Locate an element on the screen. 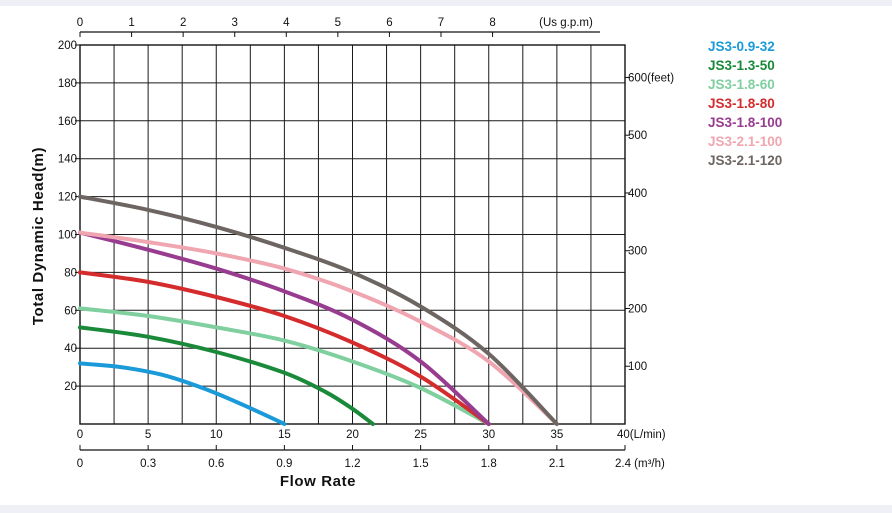 The height and width of the screenshot is (513, 892). top-tick-label: 0 is located at coordinates (80, 23).